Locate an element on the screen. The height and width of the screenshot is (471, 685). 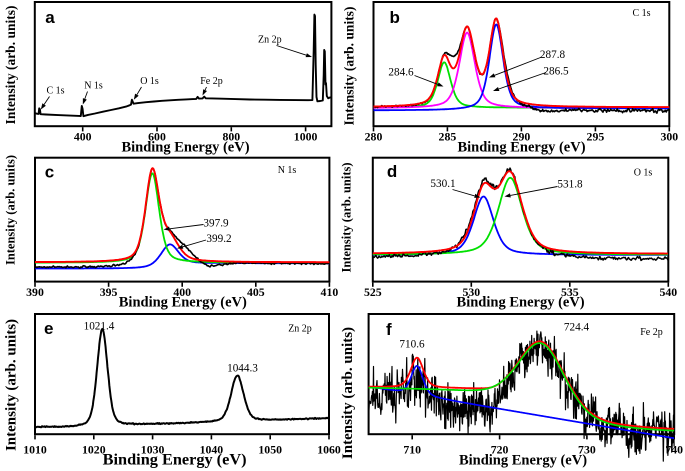
svg-text: 1060 is located at coordinates (329, 450).